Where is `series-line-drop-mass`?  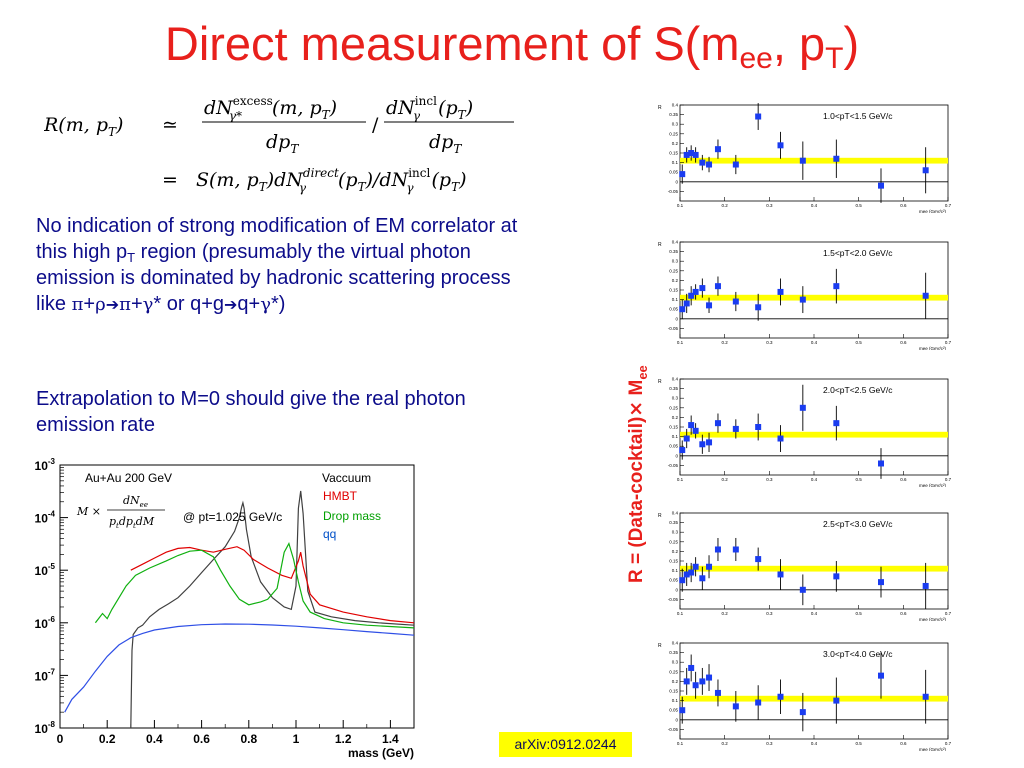 series-line-drop-mass is located at coordinates (254, 585).